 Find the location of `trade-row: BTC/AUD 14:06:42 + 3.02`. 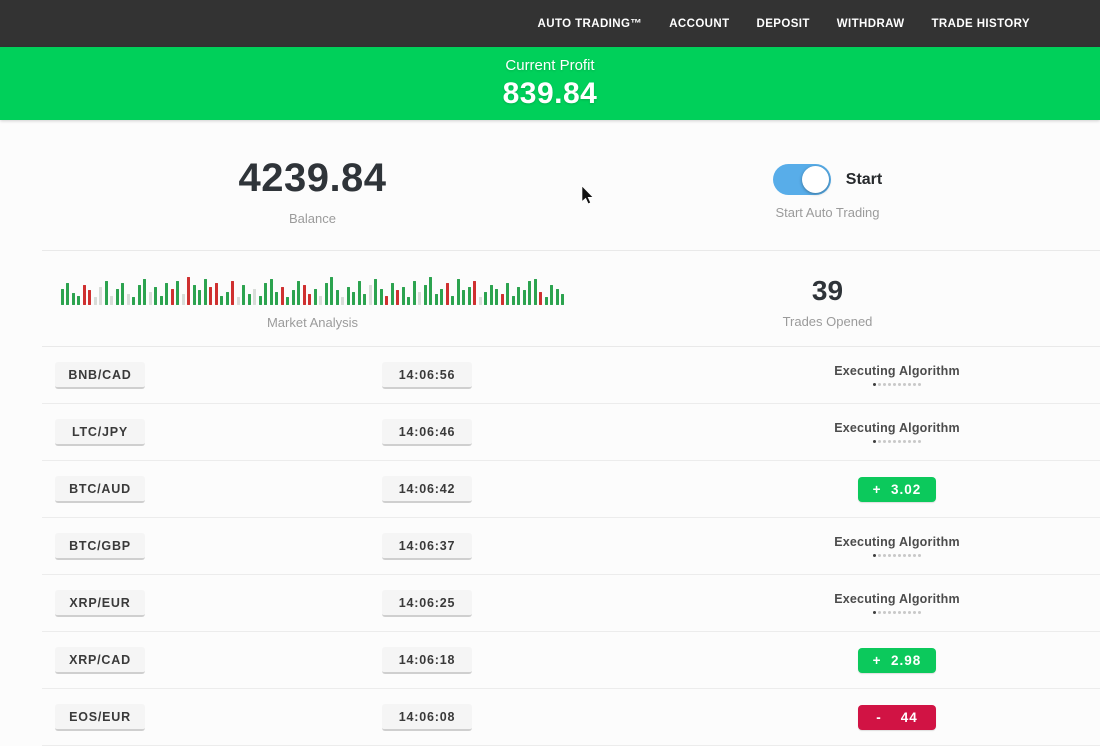

trade-row: BTC/AUD 14:06:42 + 3.02 is located at coordinates (571, 489).